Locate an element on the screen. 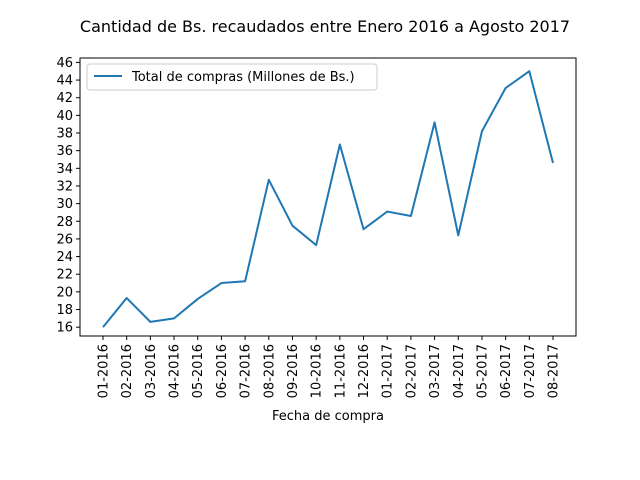 The width and height of the screenshot is (640, 480). y-tick-label: 46 is located at coordinates (64, 63).